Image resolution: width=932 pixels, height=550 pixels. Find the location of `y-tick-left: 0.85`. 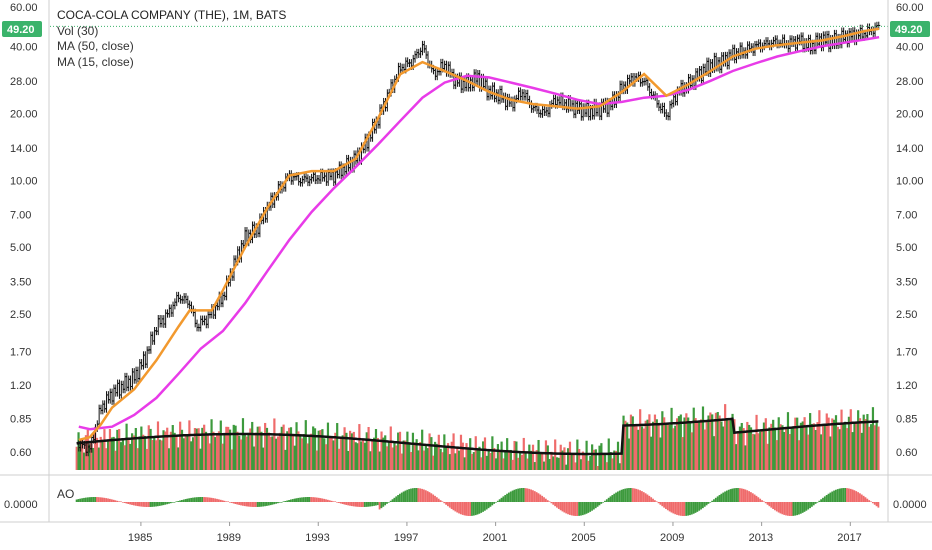

y-tick-left: 0.85 is located at coordinates (20, 419).